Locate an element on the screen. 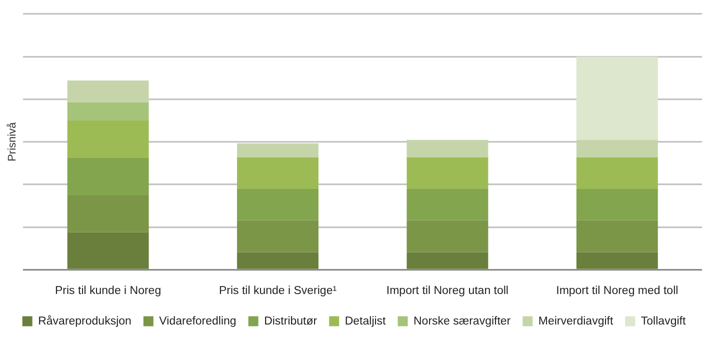 The image size is (720, 341). x-tick-label: Import til Noreg med toll is located at coordinates (617, 290).